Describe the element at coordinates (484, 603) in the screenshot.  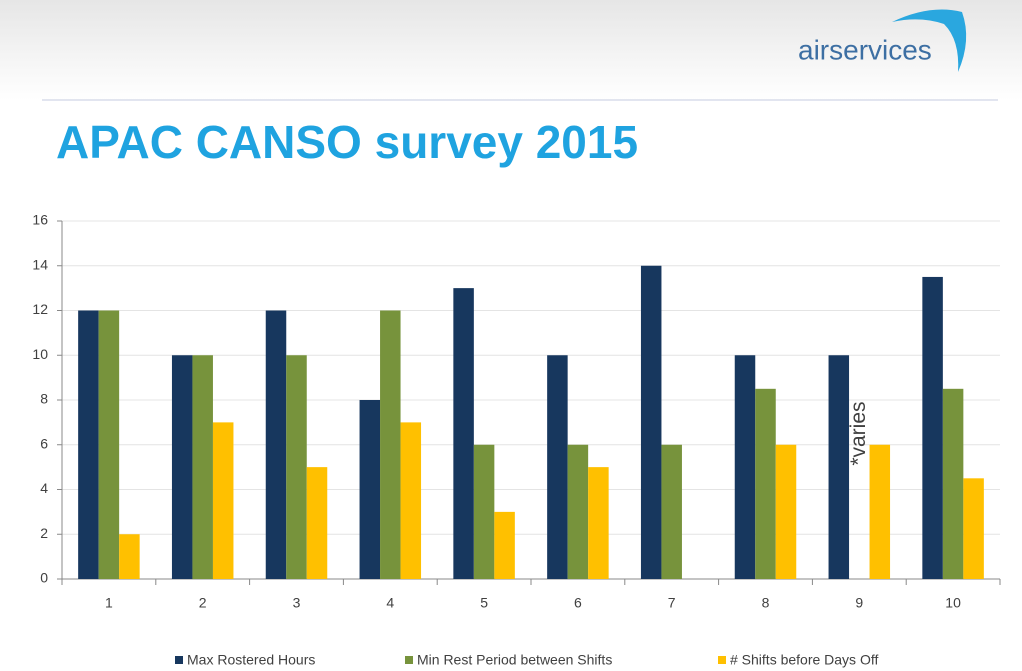
I see `x-tick-label: 5` at that location.